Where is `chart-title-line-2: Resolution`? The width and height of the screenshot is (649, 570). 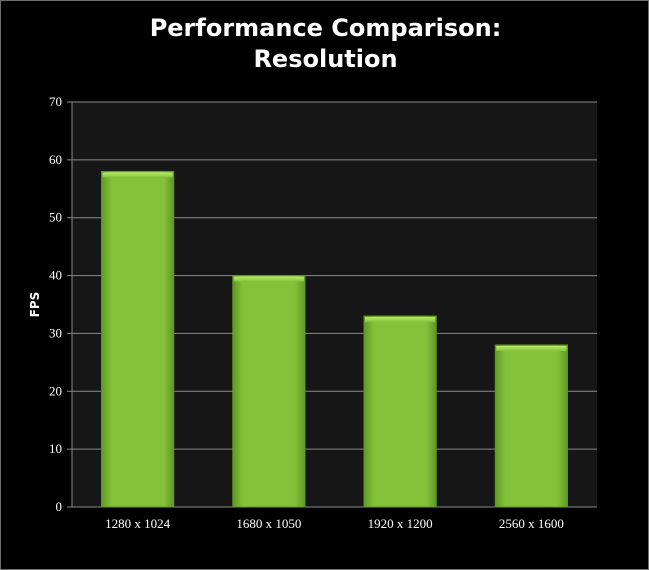 chart-title-line-2: Resolution is located at coordinates (325, 59).